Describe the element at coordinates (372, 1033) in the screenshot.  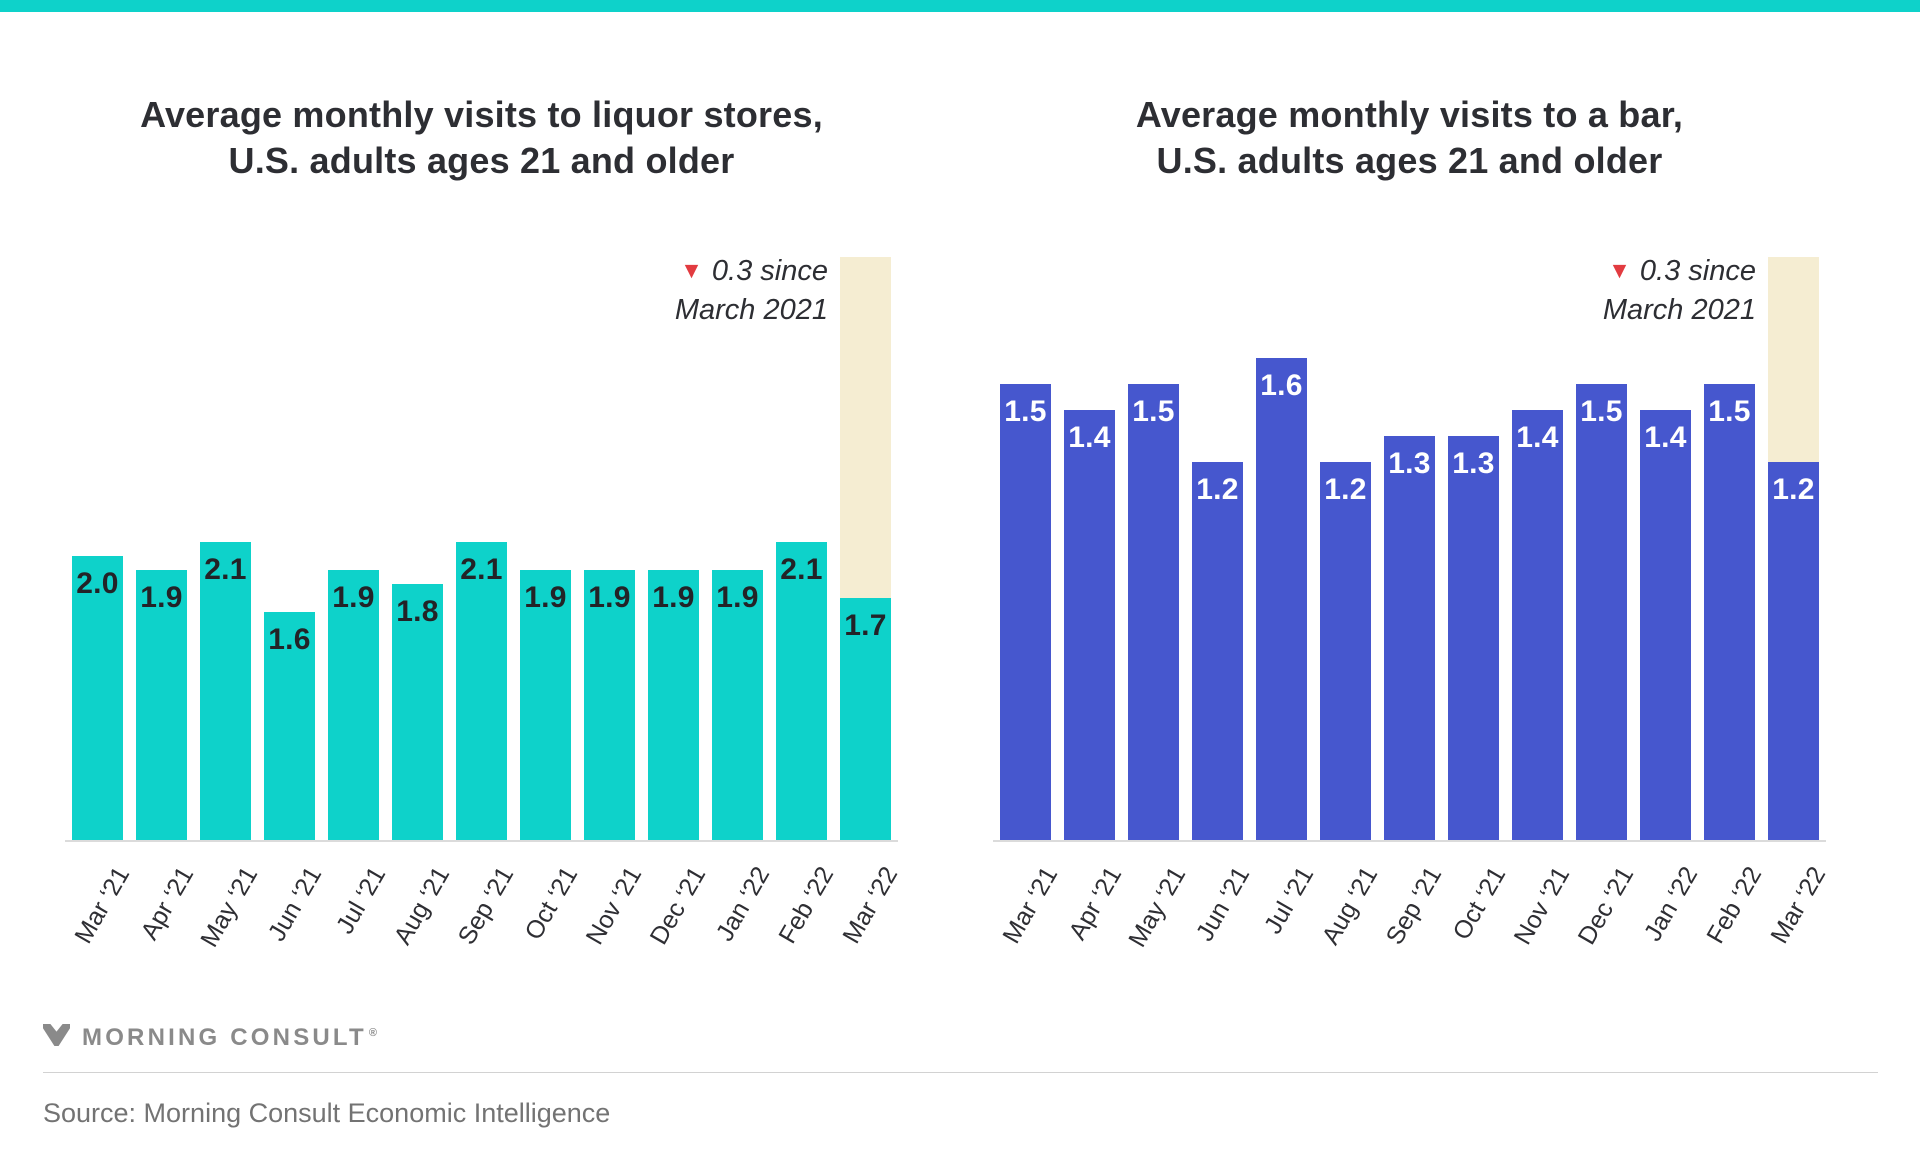
I see `registered-trademark-symbol: ®` at that location.